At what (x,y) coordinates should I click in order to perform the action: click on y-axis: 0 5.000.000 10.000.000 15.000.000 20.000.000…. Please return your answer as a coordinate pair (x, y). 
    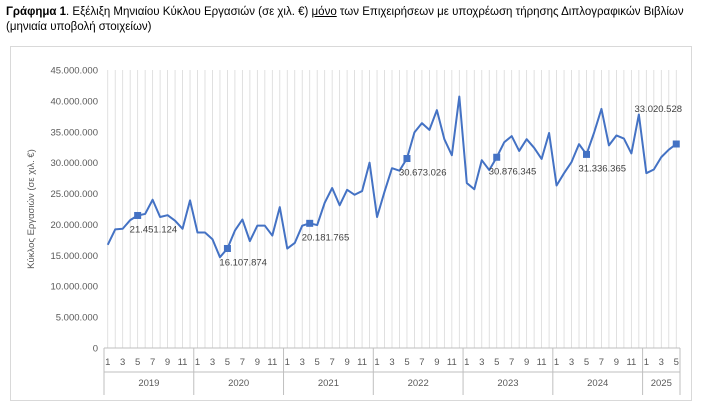
    Looking at the image, I should click on (74, 210).